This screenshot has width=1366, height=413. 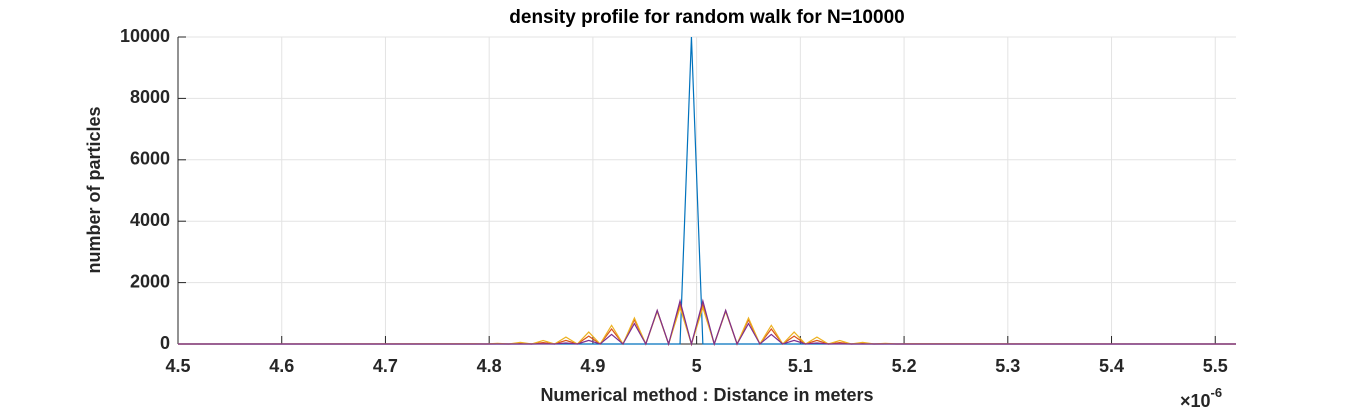 What do you see at coordinates (1111, 366) in the screenshot?
I see `x-tick-label: 5.4` at bounding box center [1111, 366].